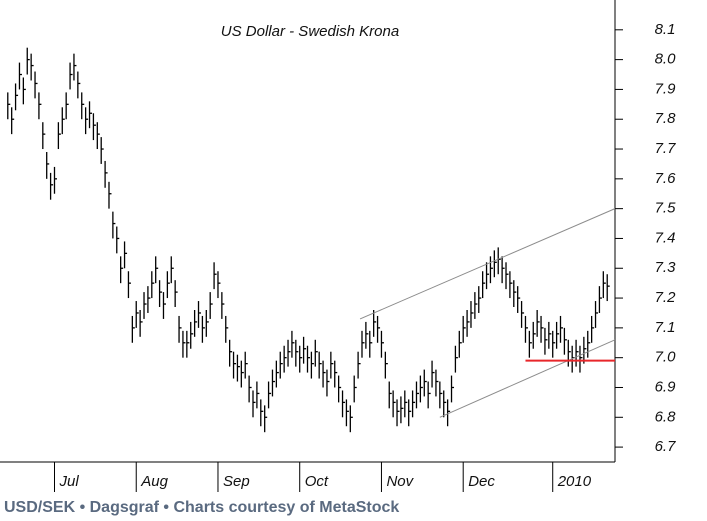  I want to click on y-tick-label: 7.4, so click(665, 237).